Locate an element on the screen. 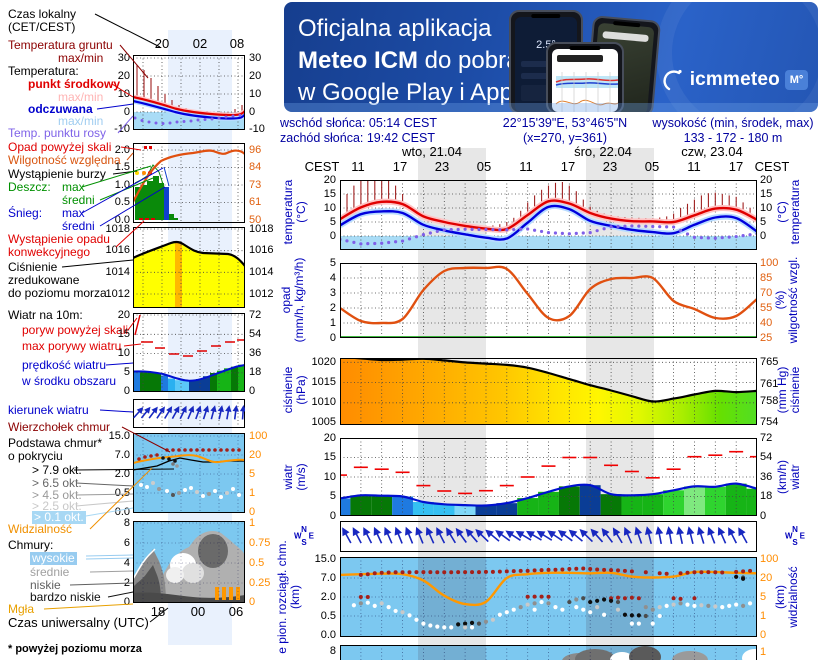 The height and width of the screenshot is (660, 820). legend-temperatura-gruntu: Temperatura gruntu is located at coordinates (60, 45).